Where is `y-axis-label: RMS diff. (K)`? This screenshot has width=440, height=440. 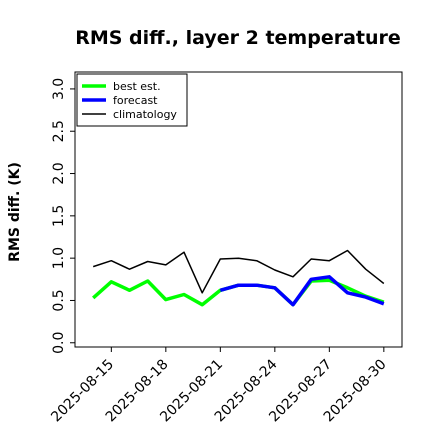
y-axis-label: RMS diff. (K) is located at coordinates (15, 212).